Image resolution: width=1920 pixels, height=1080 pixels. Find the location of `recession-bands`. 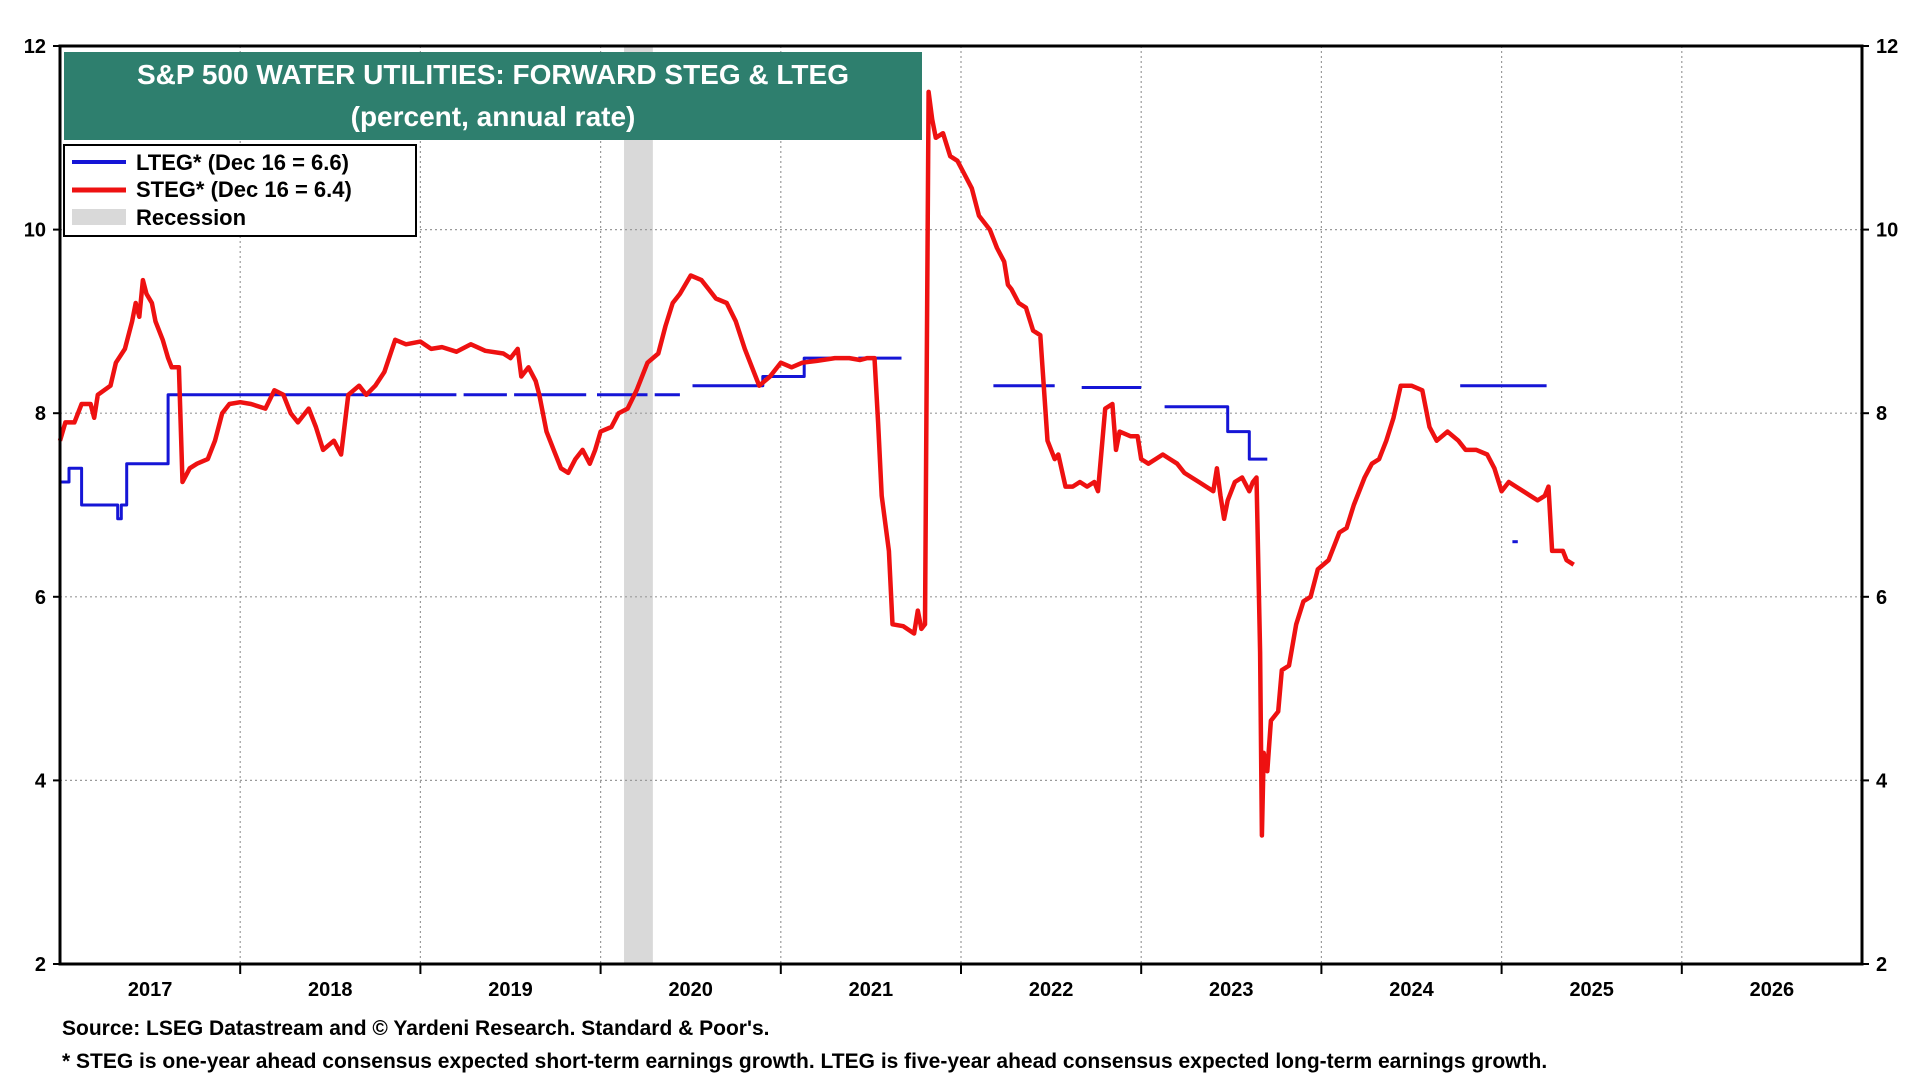

recession-bands is located at coordinates (638, 505).